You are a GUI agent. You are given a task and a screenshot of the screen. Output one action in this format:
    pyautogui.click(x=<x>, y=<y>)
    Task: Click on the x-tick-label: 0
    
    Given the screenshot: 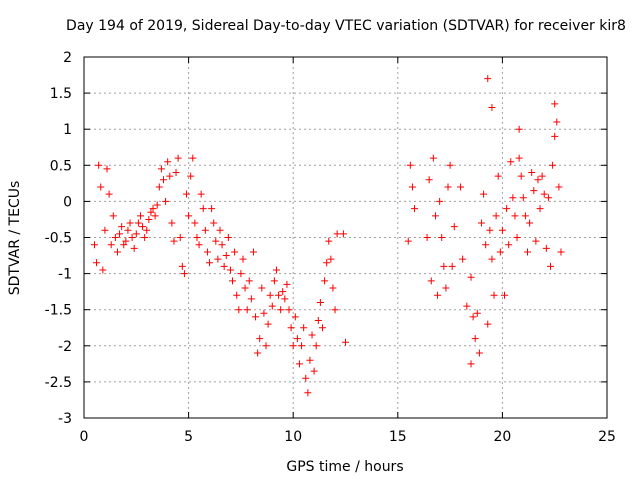 What is the action you would take?
    pyautogui.click(x=84, y=437)
    